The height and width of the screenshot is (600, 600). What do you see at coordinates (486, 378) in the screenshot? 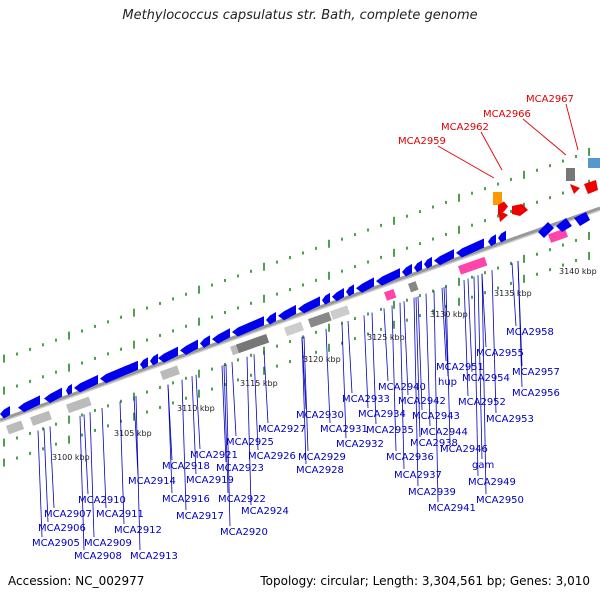
I see `gene-label: MCA2954` at bounding box center [486, 378].